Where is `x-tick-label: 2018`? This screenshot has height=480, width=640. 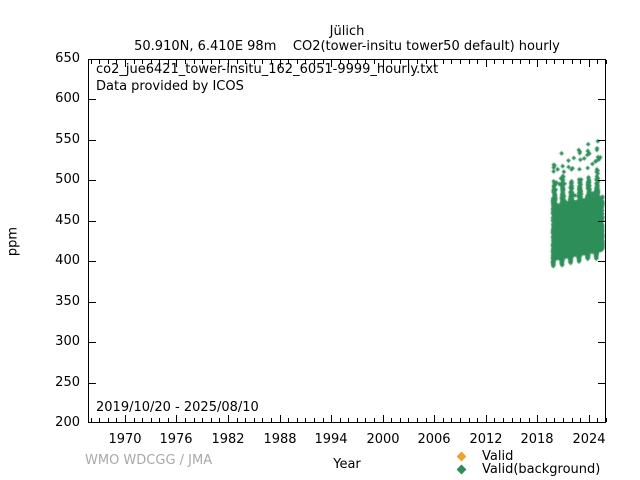
x-tick-label: 2018 is located at coordinates (537, 439).